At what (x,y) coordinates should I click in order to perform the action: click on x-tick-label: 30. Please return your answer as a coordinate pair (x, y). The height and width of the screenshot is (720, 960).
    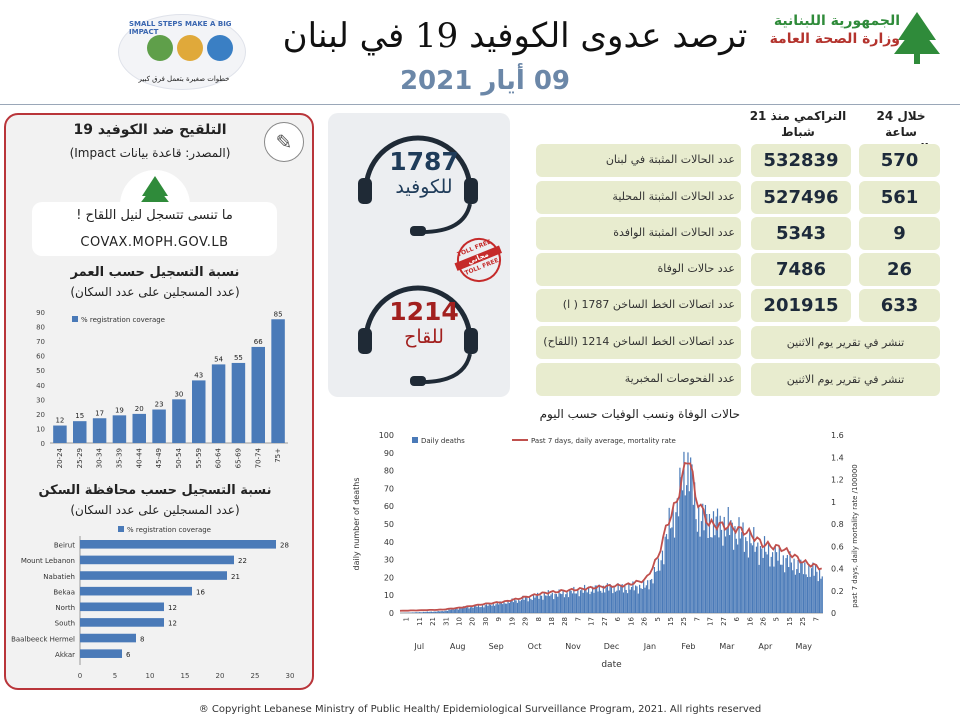
    Looking at the image, I should click on (290, 676).